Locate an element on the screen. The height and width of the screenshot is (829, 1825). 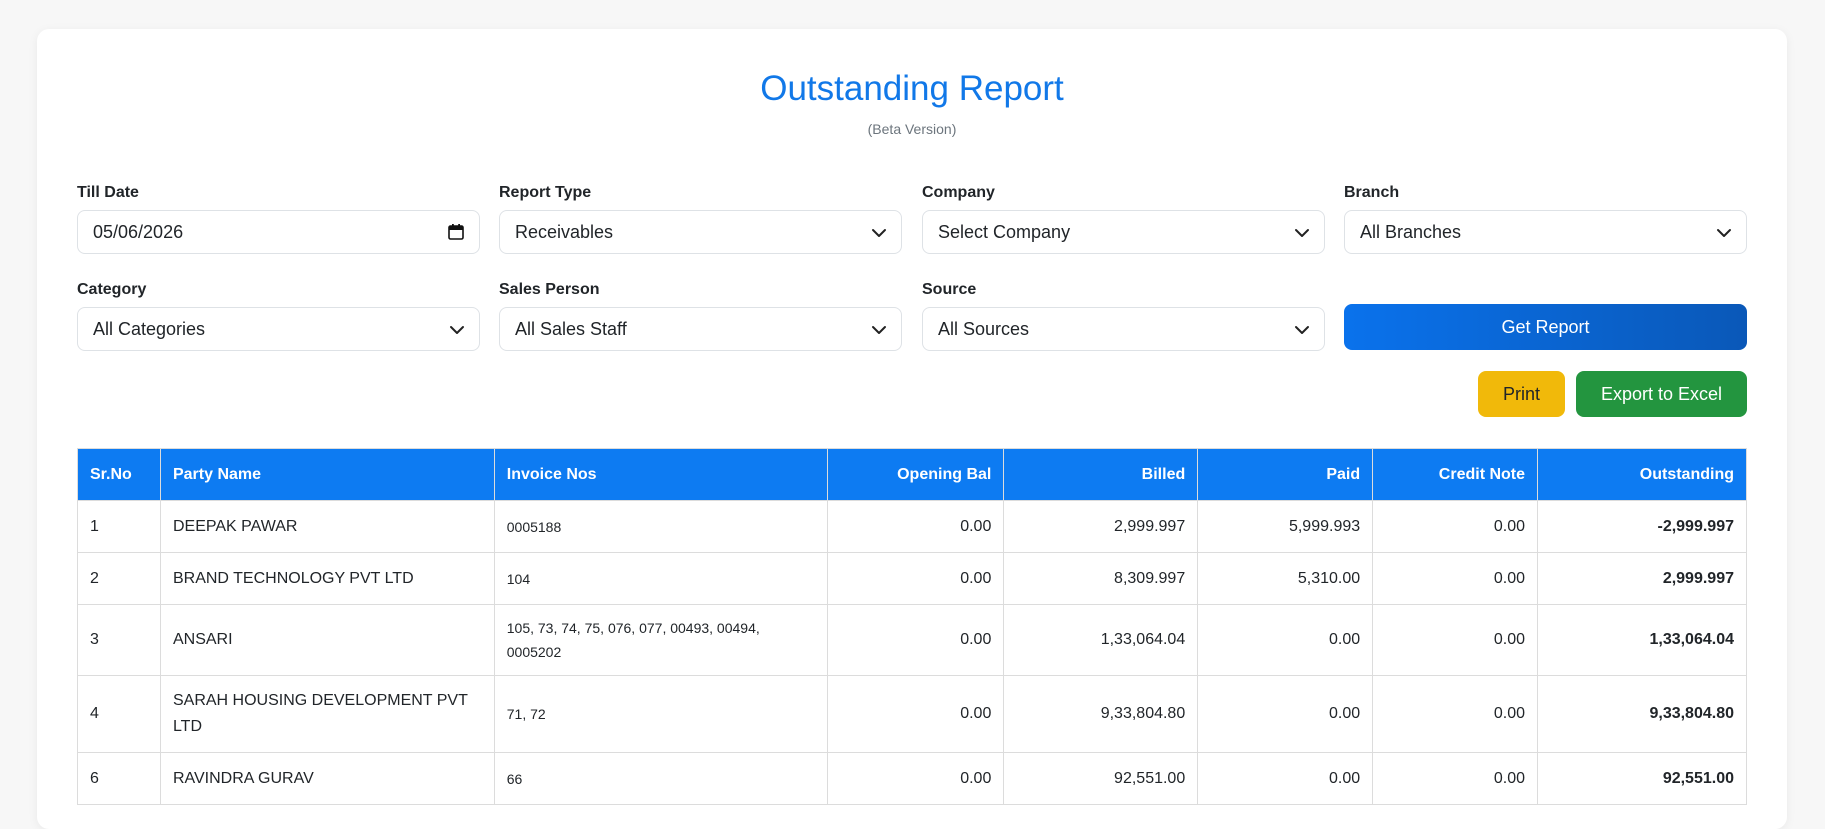
source-field: Source All Sources is located at coordinates (1123, 316).